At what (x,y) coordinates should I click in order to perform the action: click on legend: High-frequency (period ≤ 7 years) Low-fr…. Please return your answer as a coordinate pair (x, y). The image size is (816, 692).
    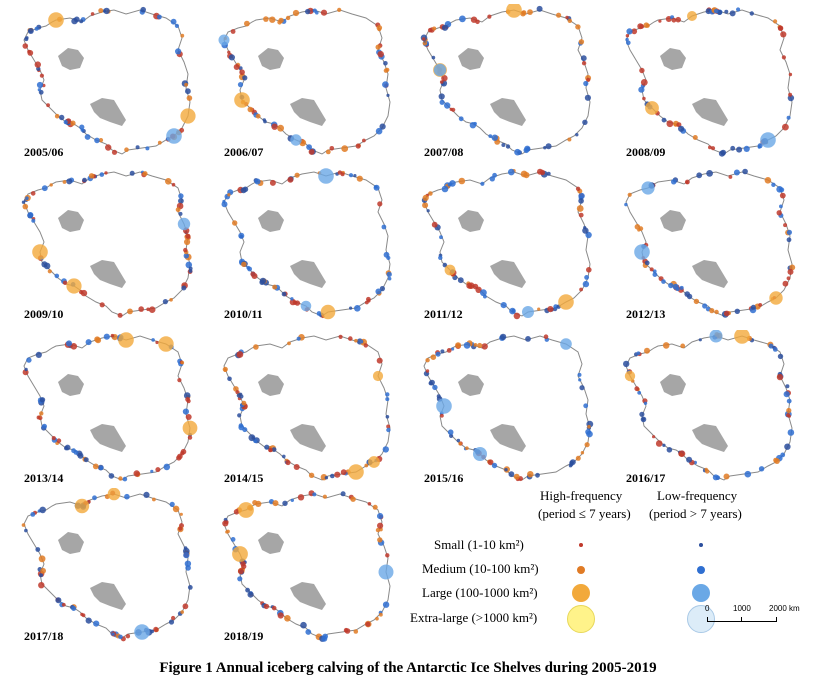
    Looking at the image, I should click on (600, 560).